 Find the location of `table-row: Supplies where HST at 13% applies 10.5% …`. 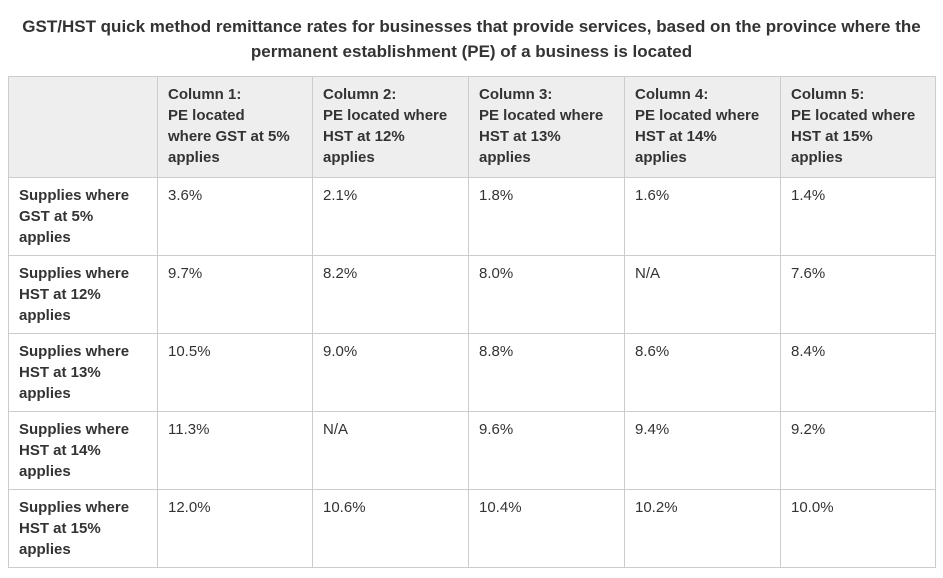

table-row: Supplies where HST at 13% applies 10.5% … is located at coordinates (472, 372).